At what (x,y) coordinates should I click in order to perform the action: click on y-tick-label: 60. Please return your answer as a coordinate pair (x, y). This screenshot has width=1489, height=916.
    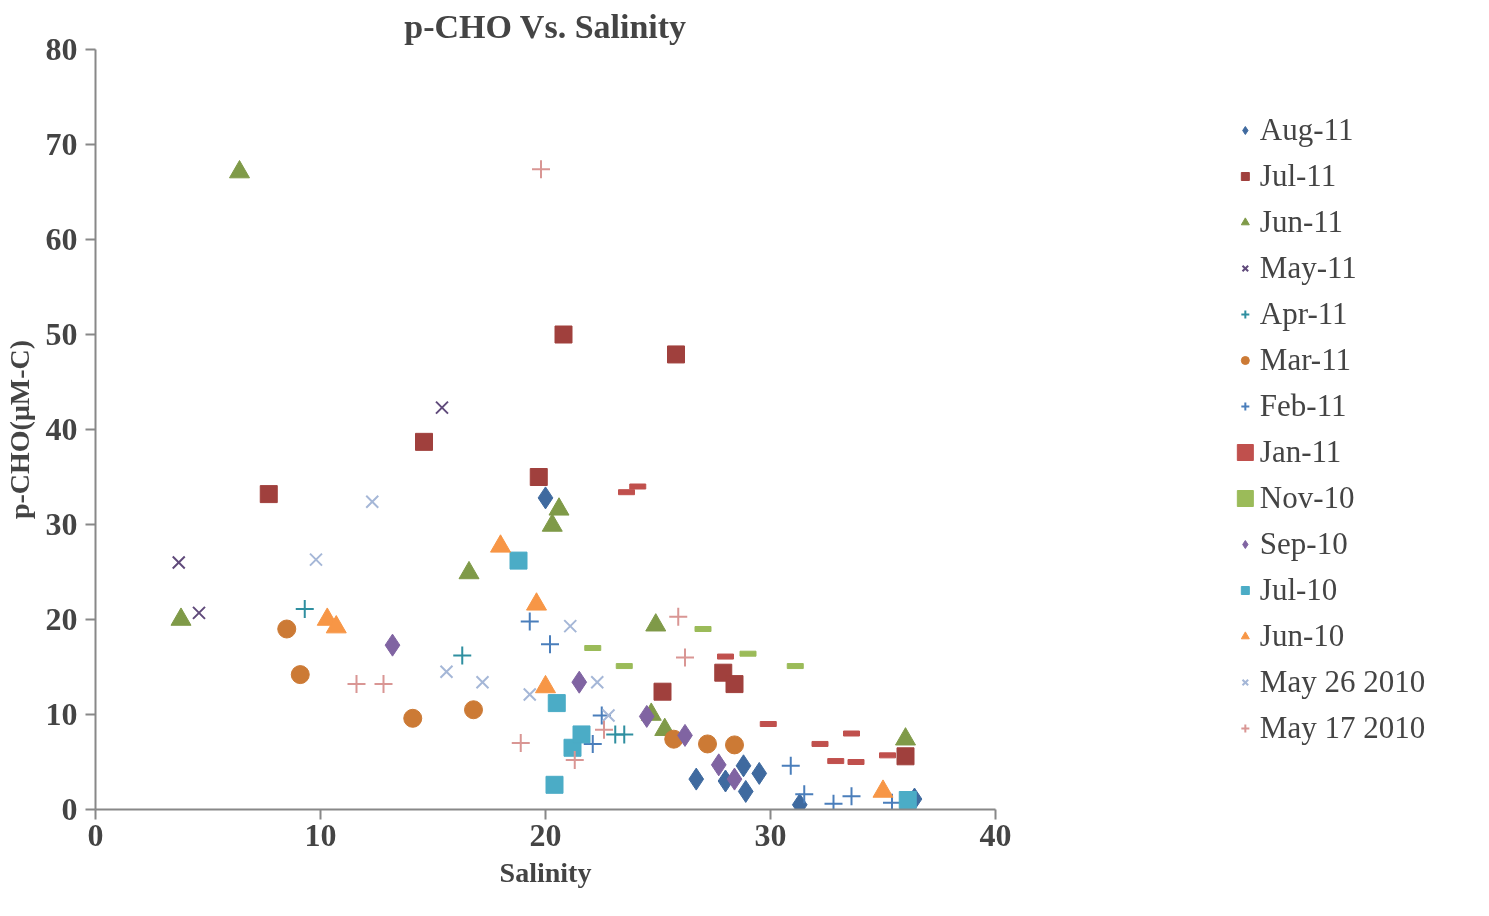
    Looking at the image, I should click on (61, 239).